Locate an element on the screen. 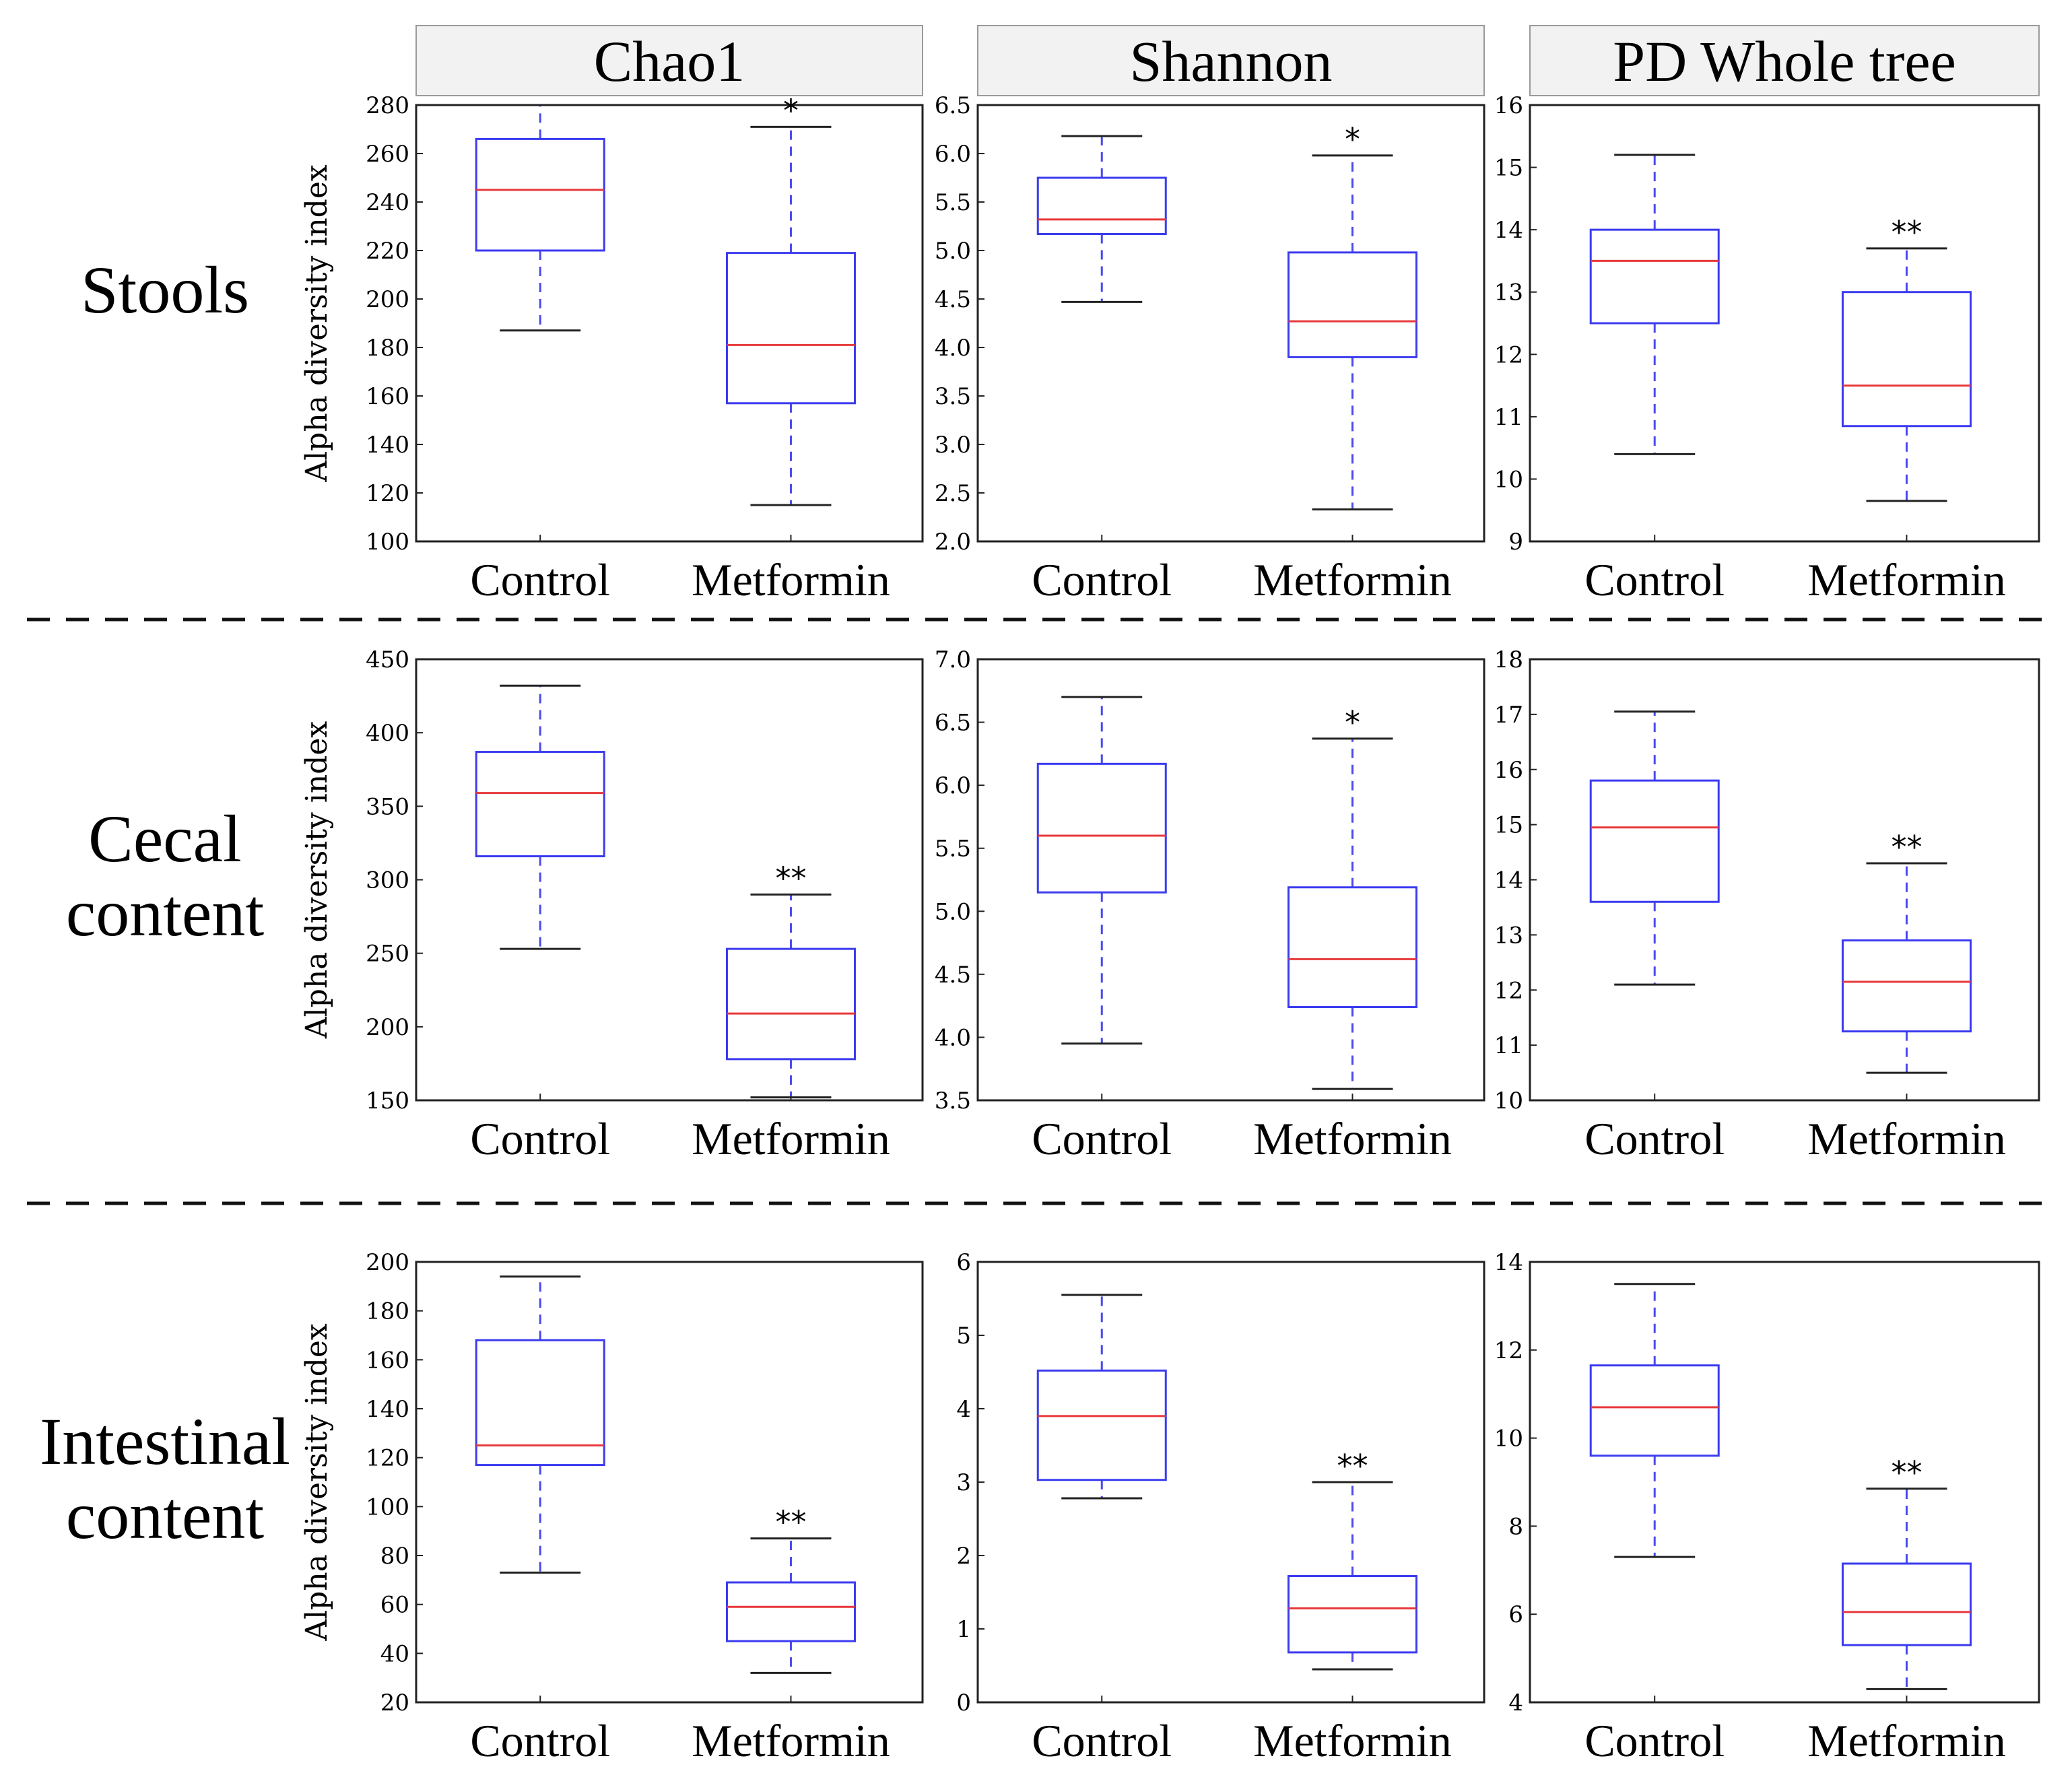  y-tick-label: 1 is located at coordinates (963, 1629).